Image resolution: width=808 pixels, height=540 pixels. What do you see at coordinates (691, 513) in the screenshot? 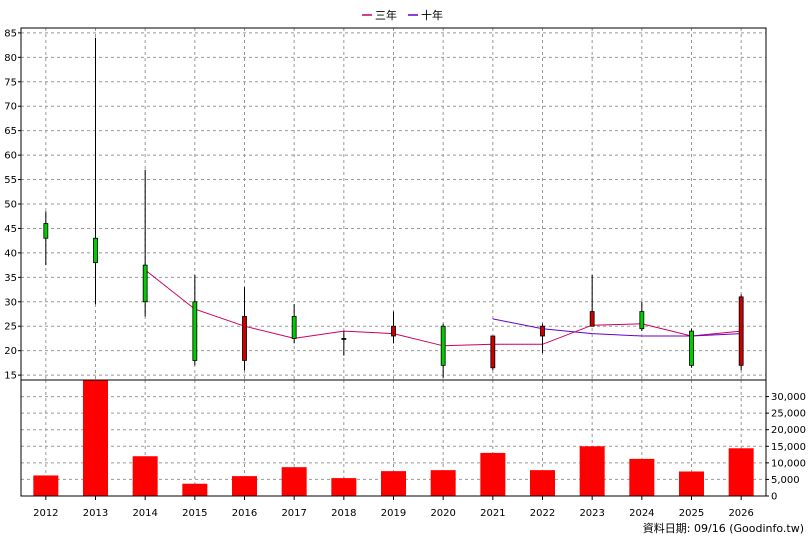
I see `x-tick-label: 2025` at bounding box center [691, 513].